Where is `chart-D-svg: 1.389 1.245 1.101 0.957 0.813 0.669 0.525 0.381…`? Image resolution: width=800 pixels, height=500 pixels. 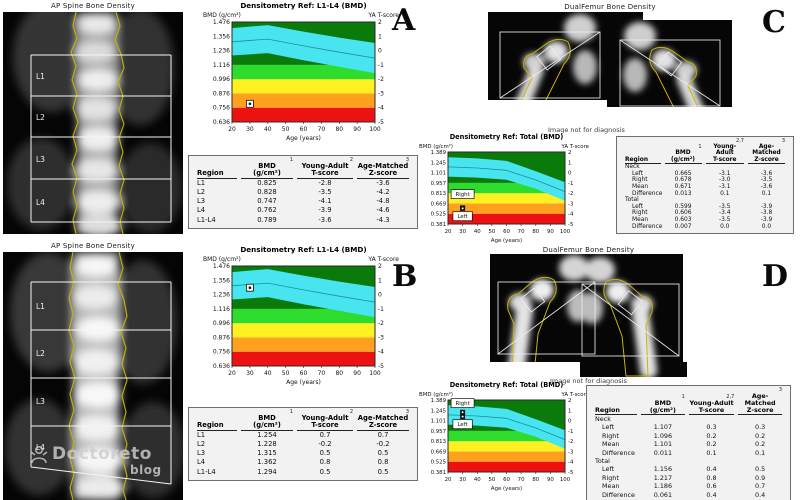 chart-D-svg: 1.389 1.245 1.101 0.957 0.813 0.669 0.525 0.381… is located at coordinates (504, 436).